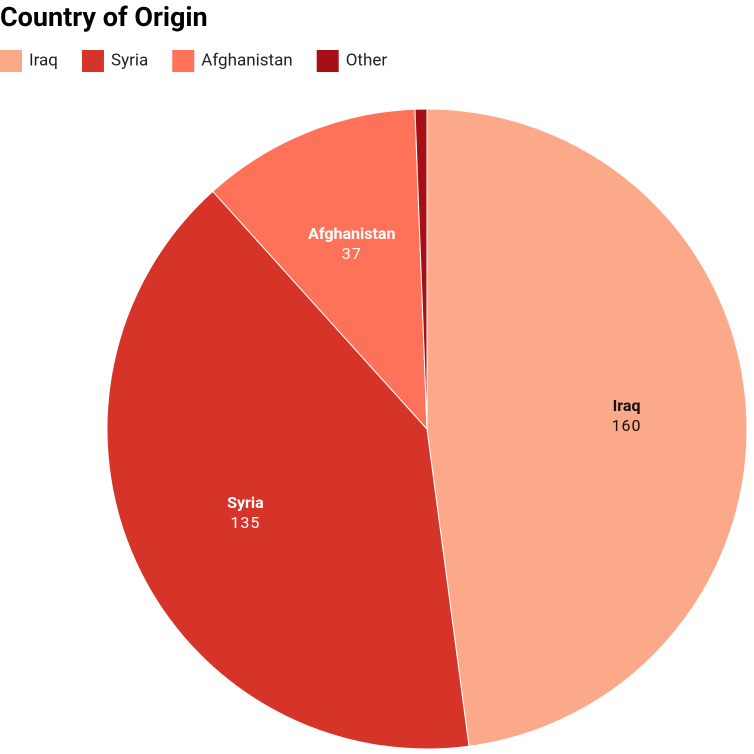 The width and height of the screenshot is (754, 754). I want to click on legend-label: Other, so click(367, 60).